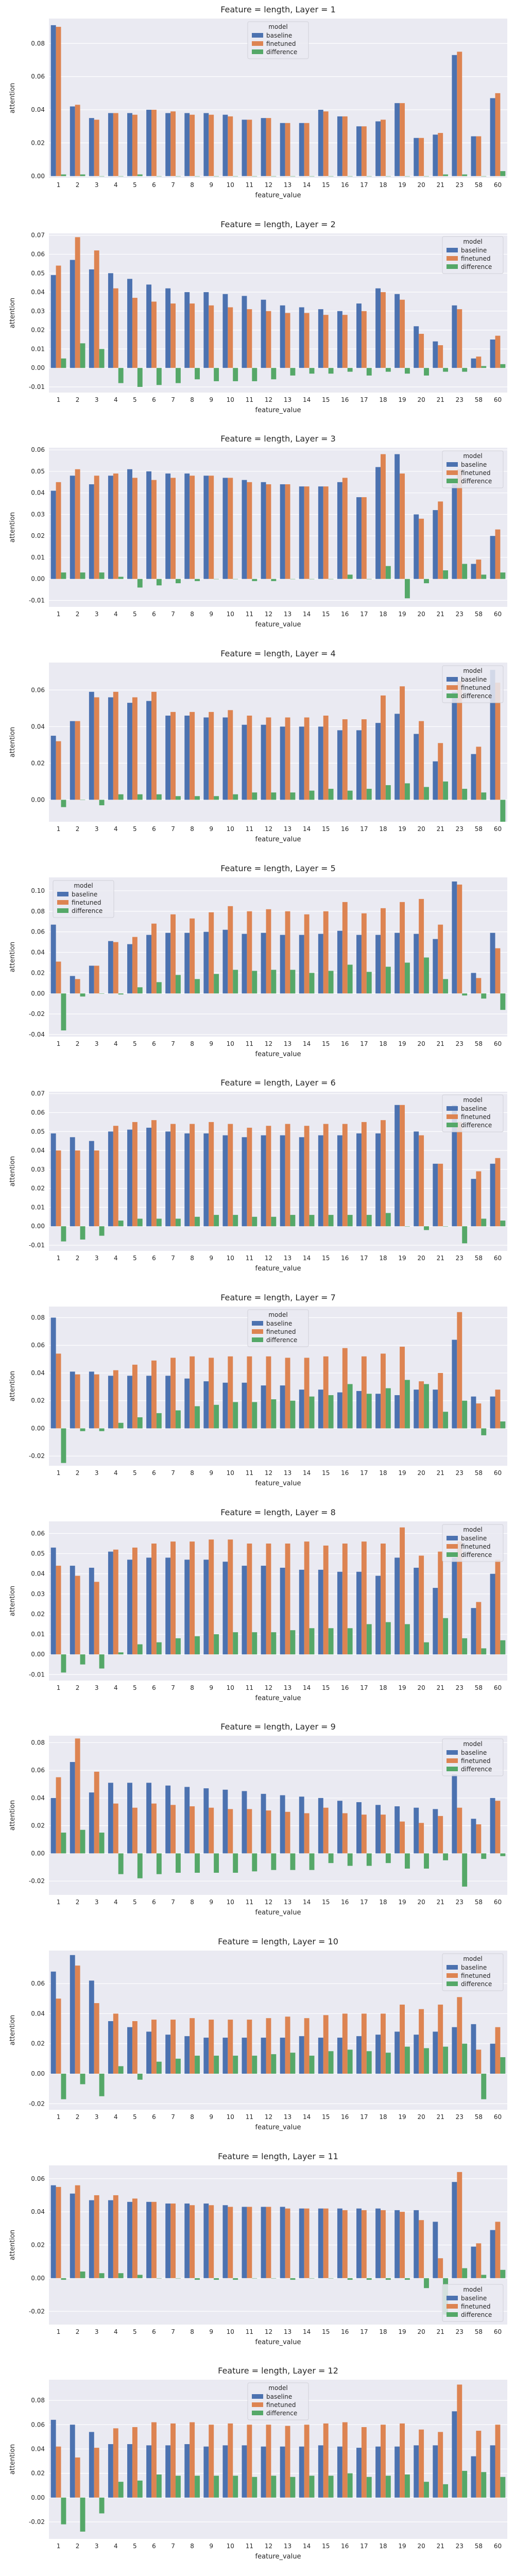 Image resolution: width=515 pixels, height=2576 pixels. I want to click on x-tick-label: 3, so click(97, 2117).